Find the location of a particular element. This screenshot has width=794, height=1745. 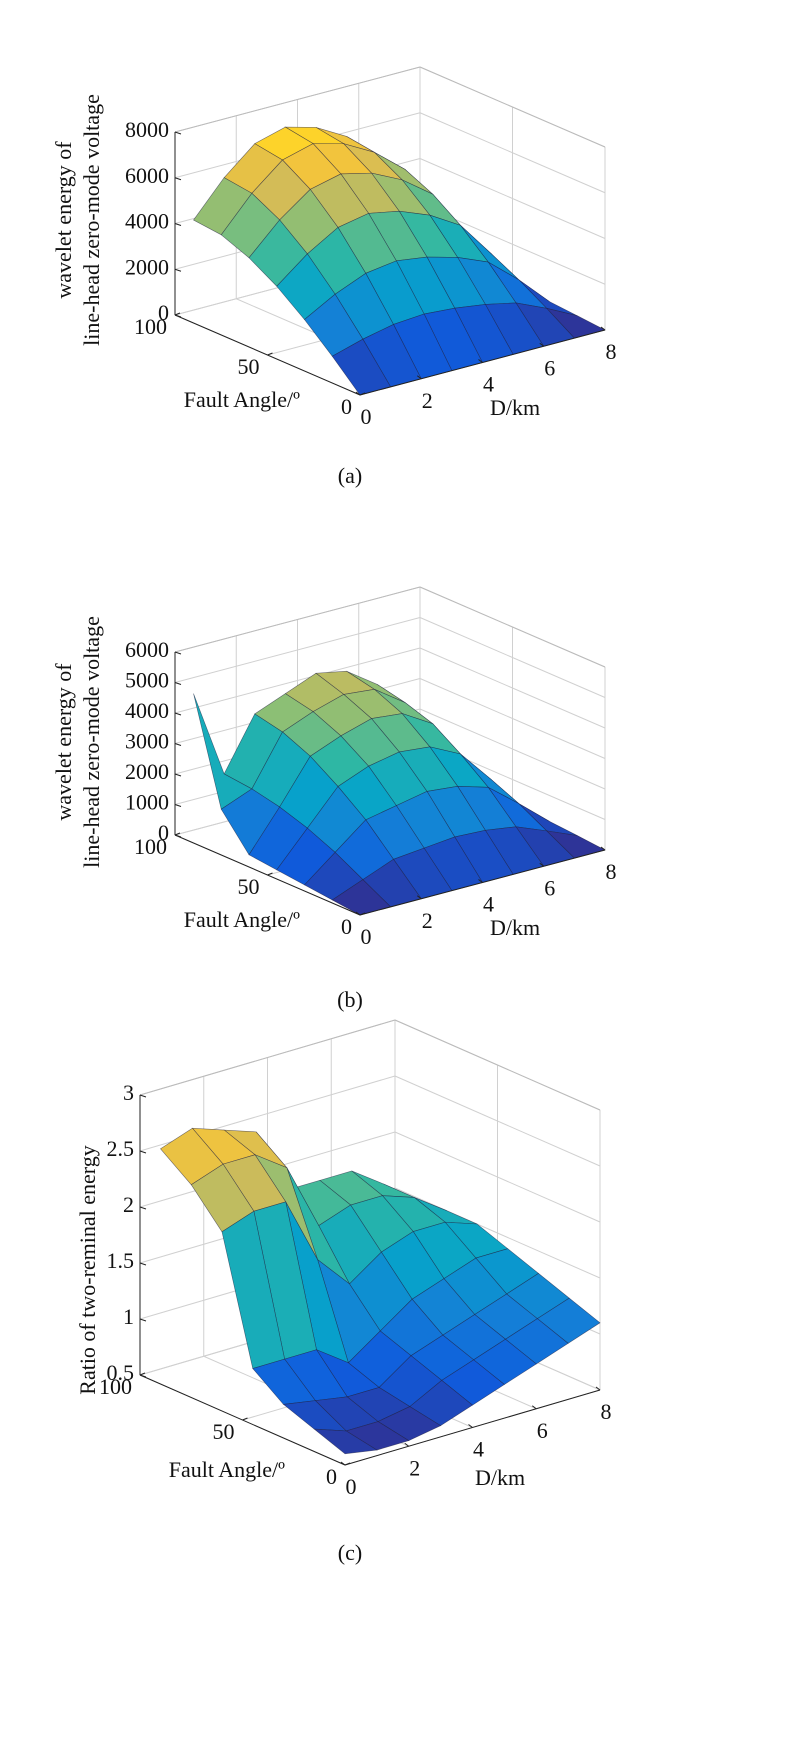

z-axis-label: Ratio of two-reminal energy is located at coordinates (87, 1269).